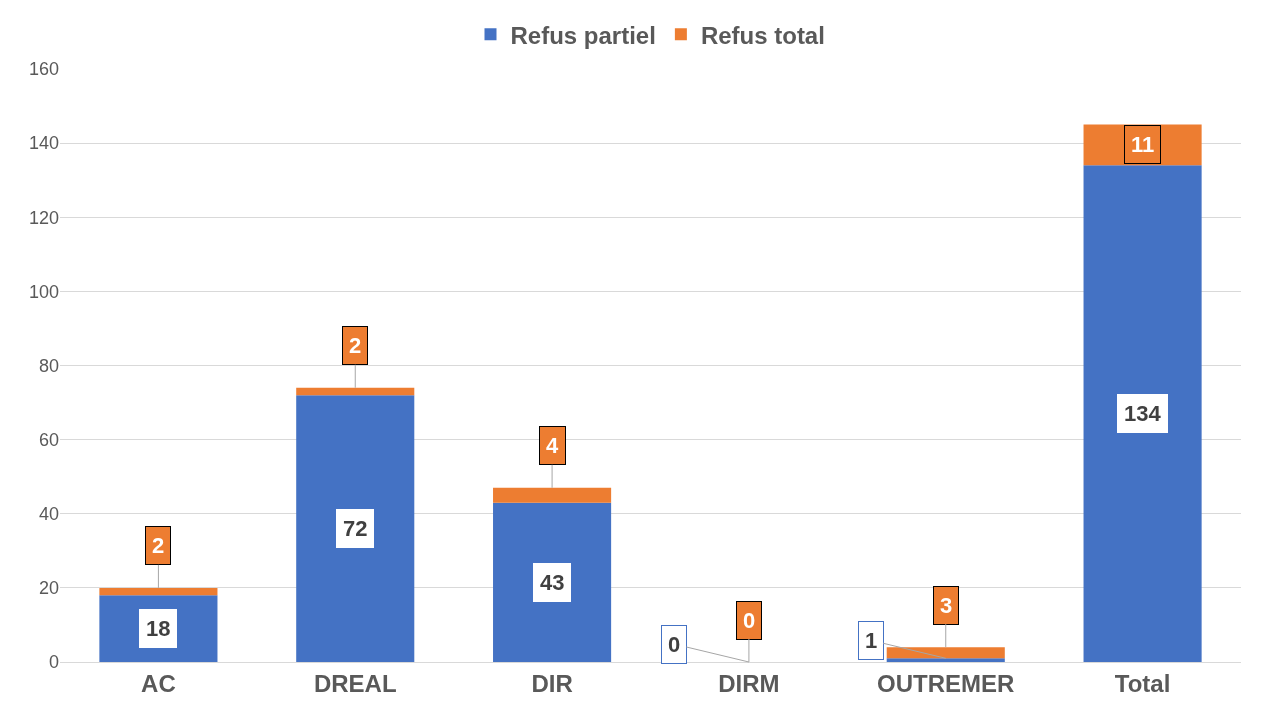 This screenshot has height=717, width=1261. What do you see at coordinates (48, 365) in the screenshot?
I see `y-tick-label: 80` at bounding box center [48, 365].